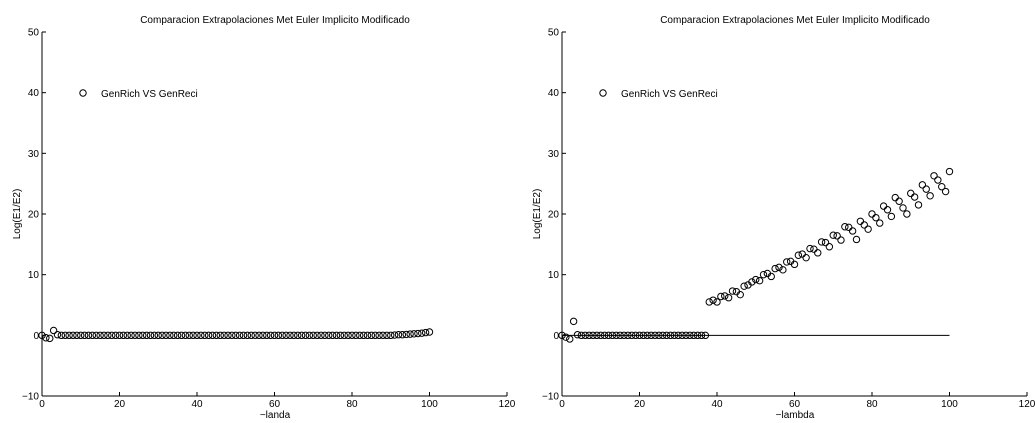  I want to click on left-y-tick-label: 30, so click(34, 154).